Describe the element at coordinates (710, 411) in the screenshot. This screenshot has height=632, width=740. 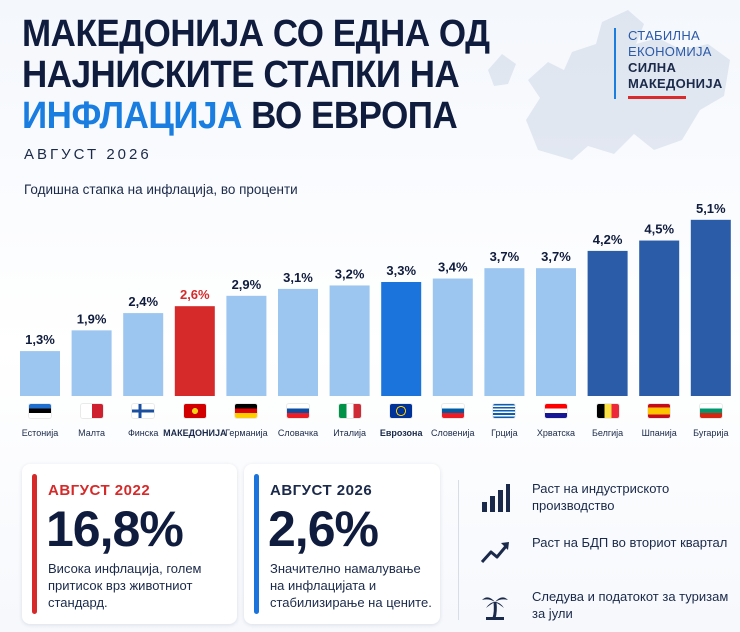
I see `bulgaria-flag` at that location.